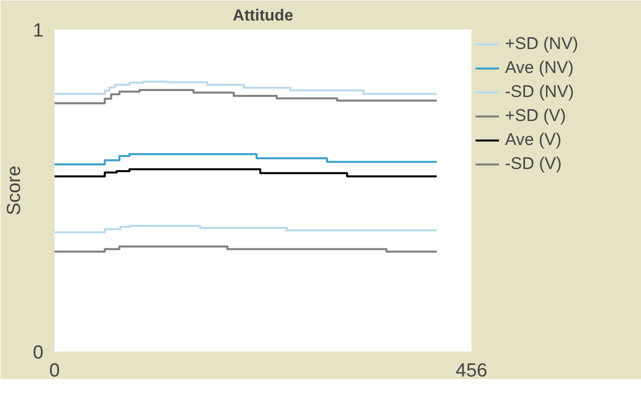 The width and height of the screenshot is (641, 418). What do you see at coordinates (541, 44) in the screenshot?
I see `legend-label: +SD (NV)` at bounding box center [541, 44].